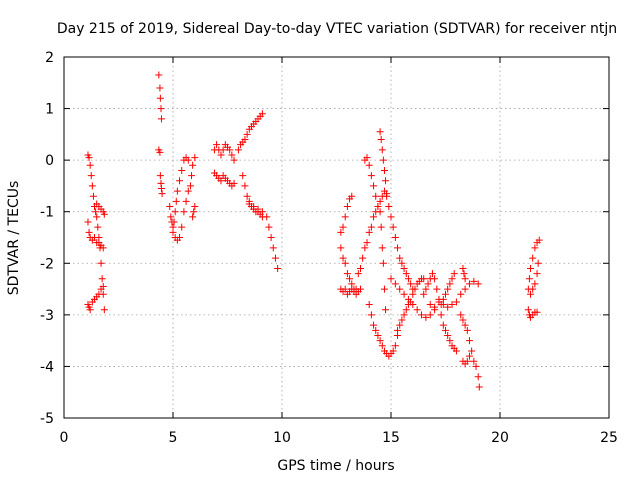 The height and width of the screenshot is (480, 640). Describe the element at coordinates (47, 367) in the screenshot. I see `y-tick-label: -4` at that location.